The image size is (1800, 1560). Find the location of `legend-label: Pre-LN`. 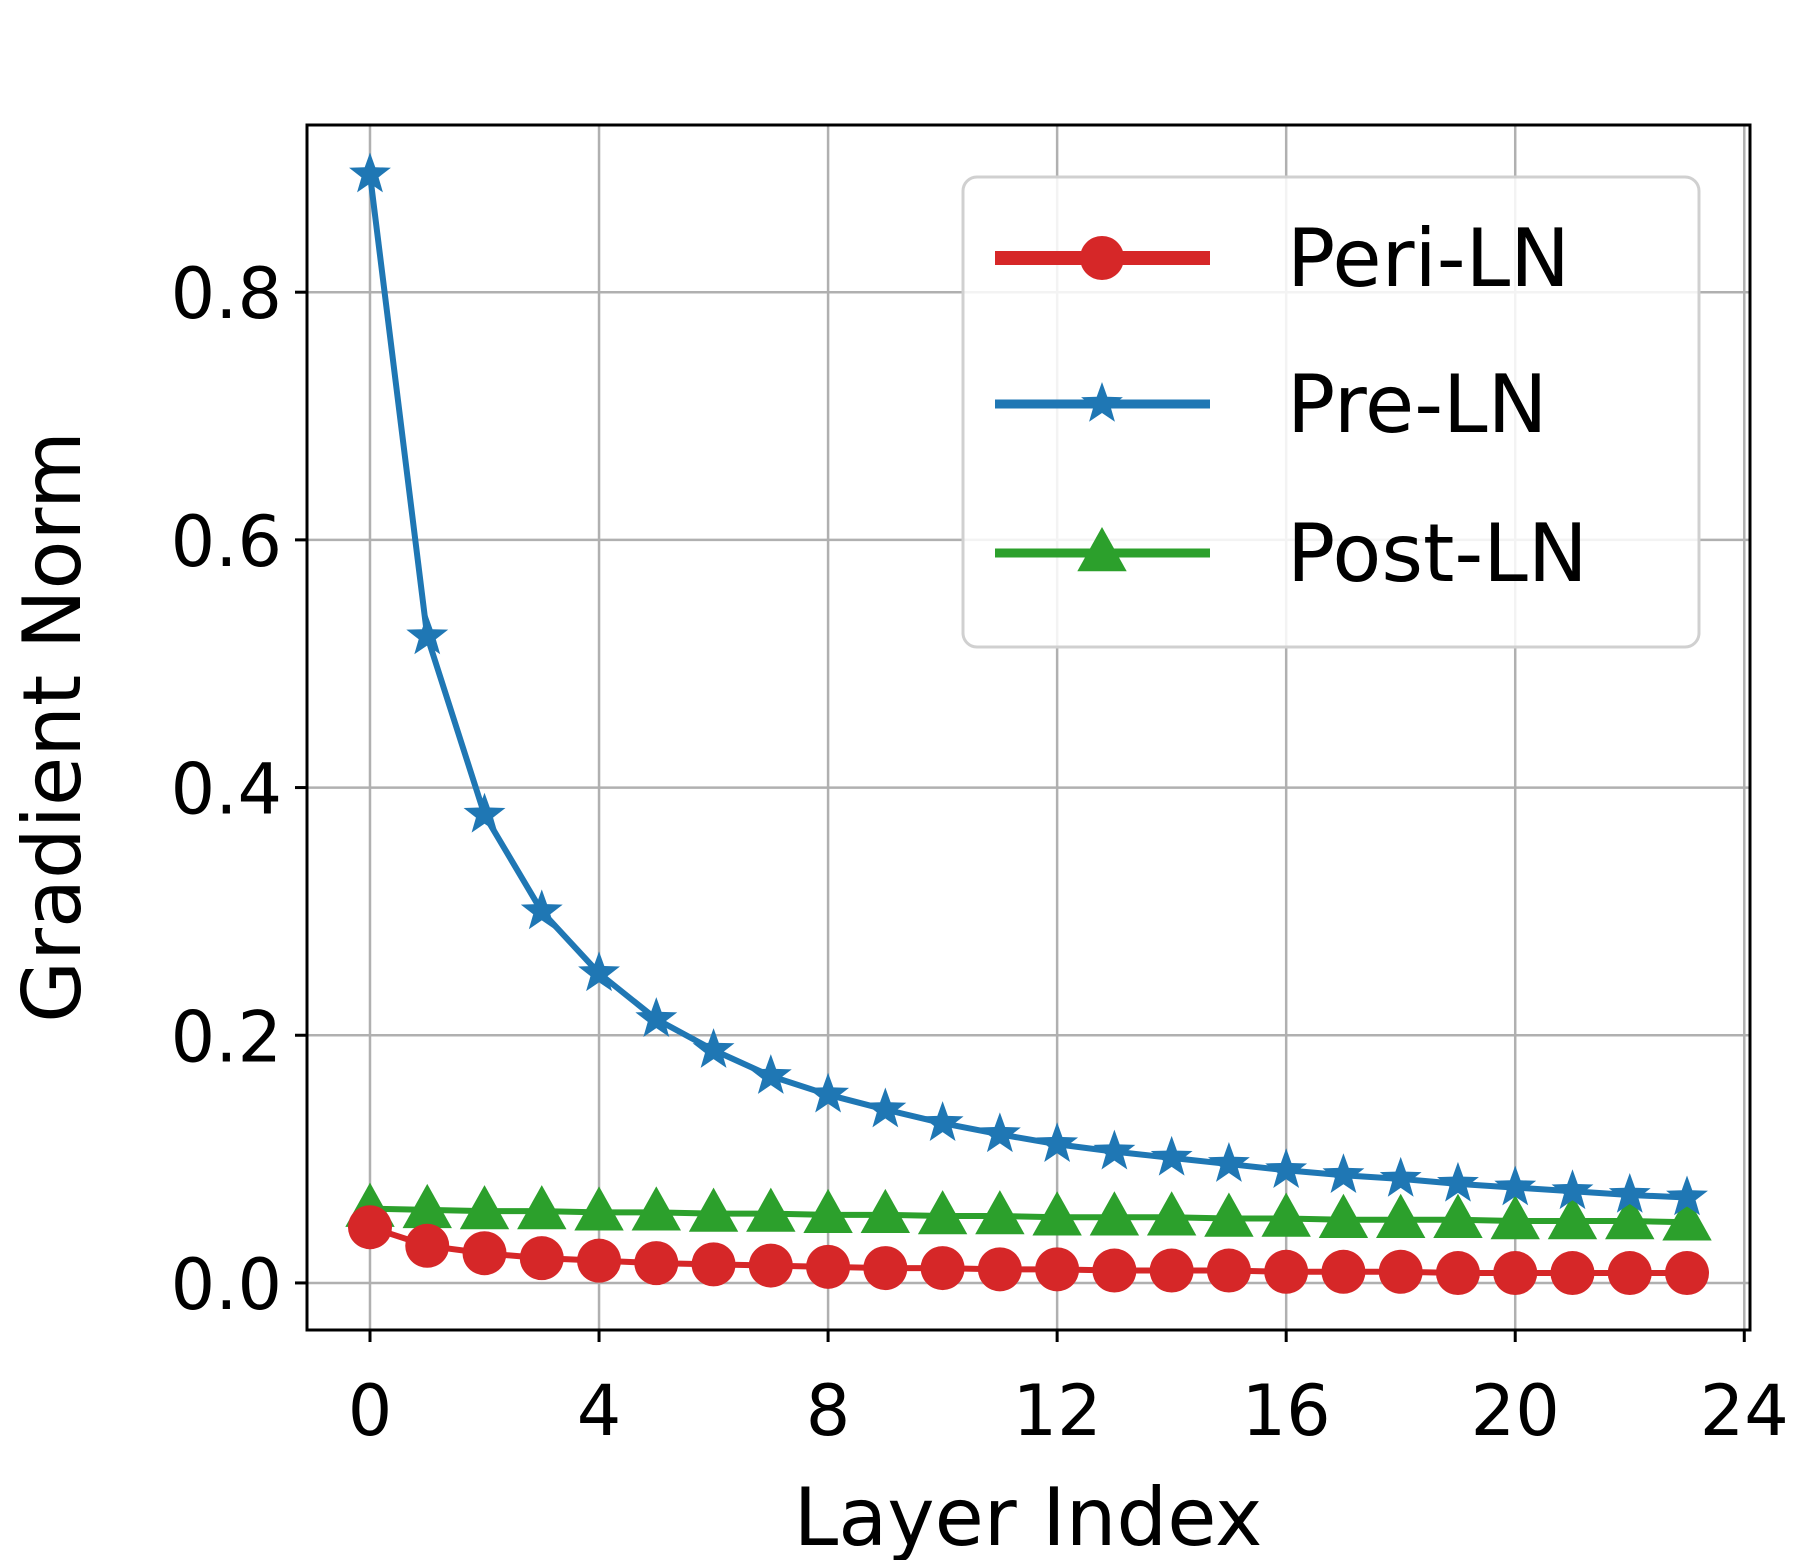

legend-label: Pre-LN is located at coordinates (1417, 404).